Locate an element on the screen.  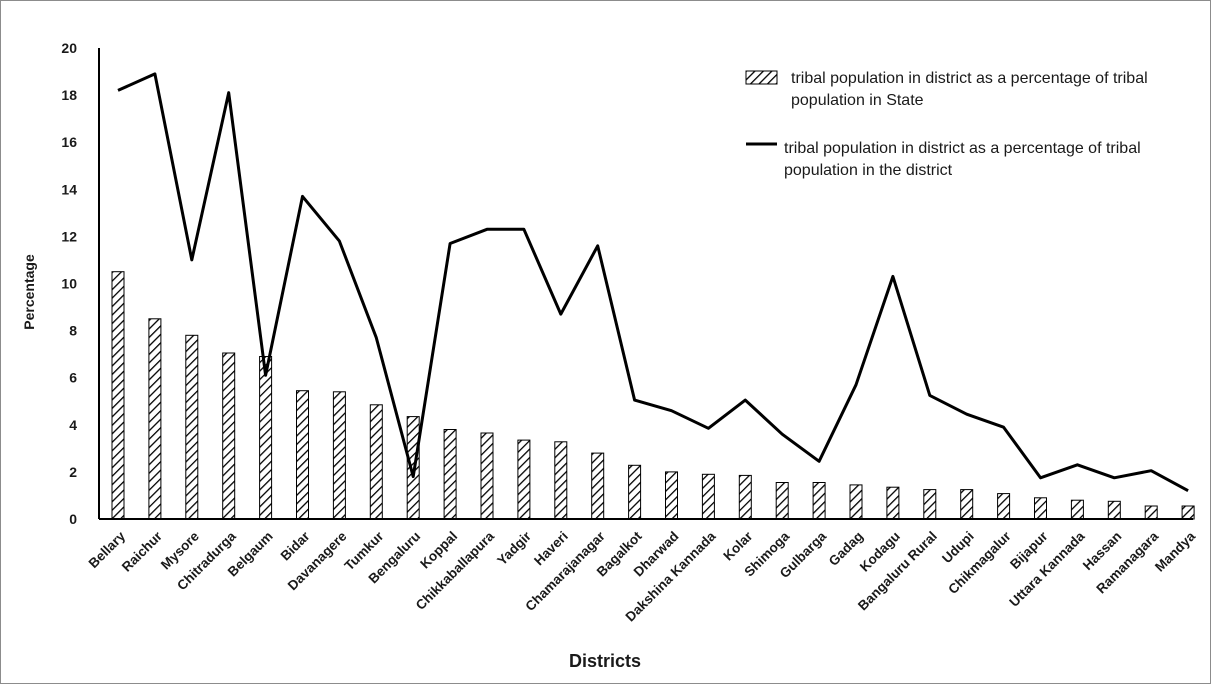
x-tick-label: Bidar is located at coordinates (296, 546).